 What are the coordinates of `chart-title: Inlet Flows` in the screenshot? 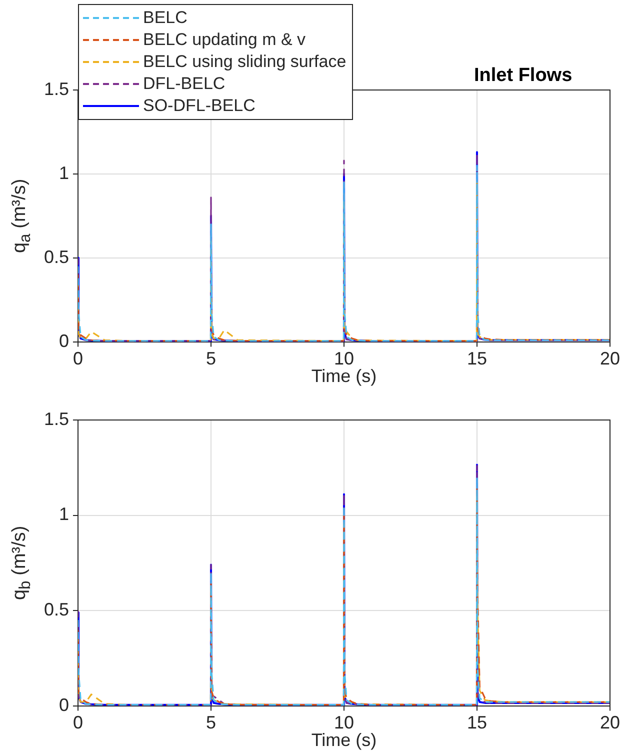 It's located at (523, 76).